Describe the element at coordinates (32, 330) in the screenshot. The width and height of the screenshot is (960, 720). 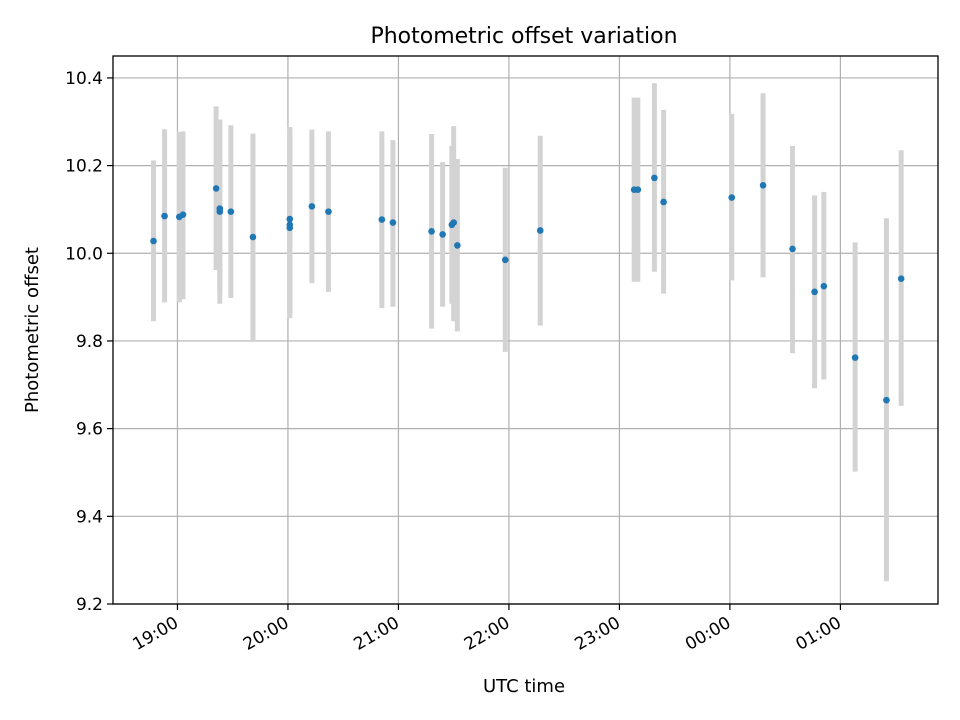
I see `y-axis-label: Photometric offset` at that location.